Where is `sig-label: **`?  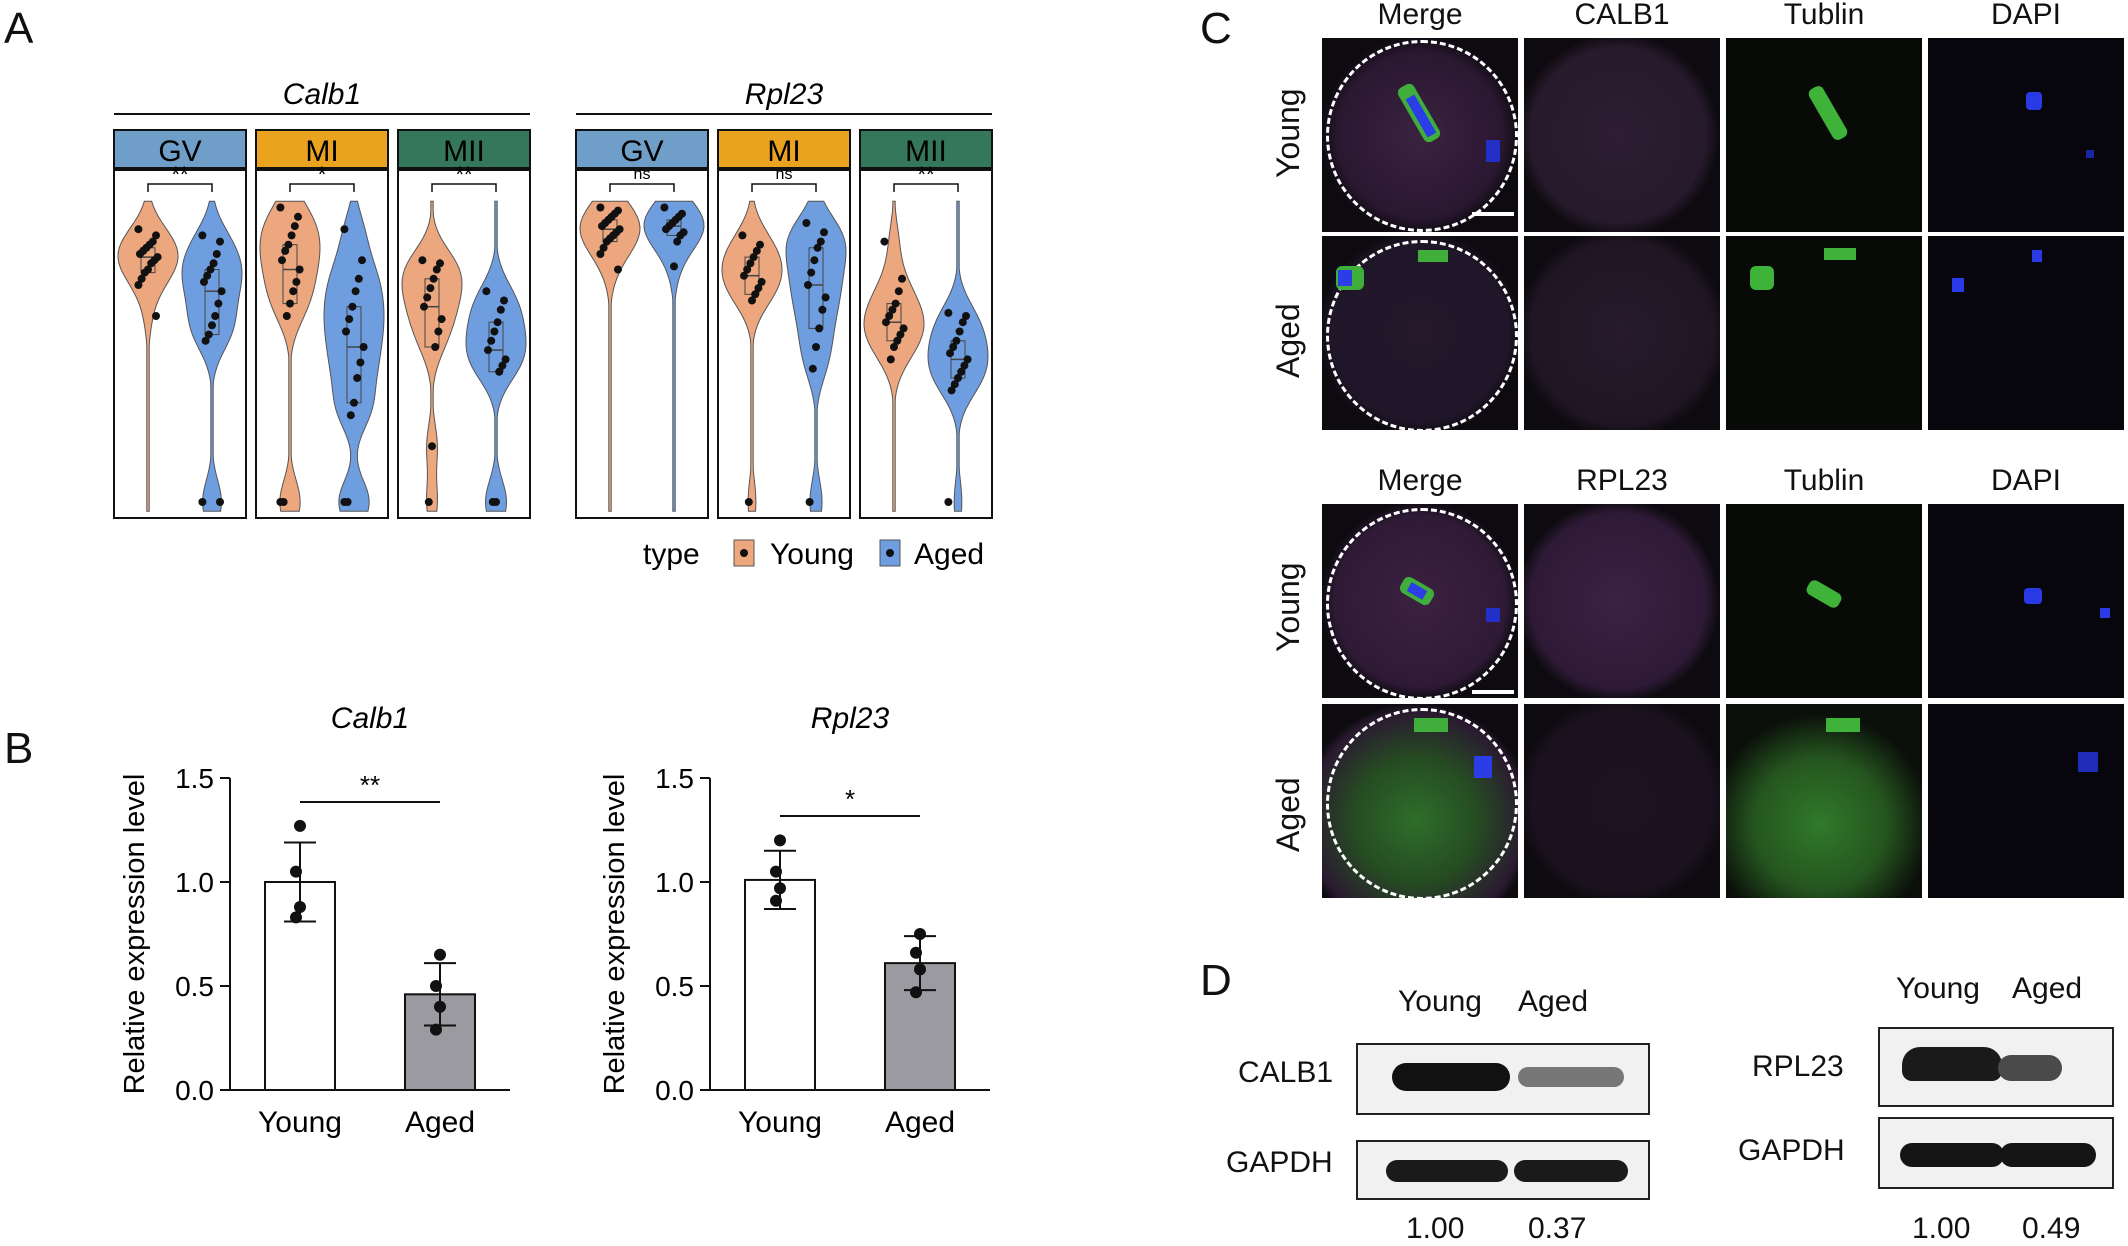
sig-label: ** is located at coordinates (180, 174).